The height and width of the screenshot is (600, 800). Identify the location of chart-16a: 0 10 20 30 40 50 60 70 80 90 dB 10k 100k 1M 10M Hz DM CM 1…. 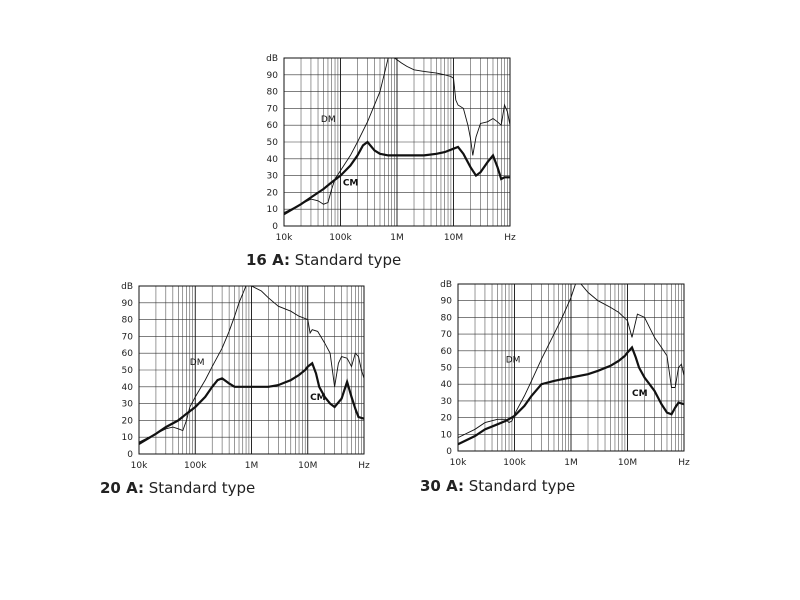
(381, 161).